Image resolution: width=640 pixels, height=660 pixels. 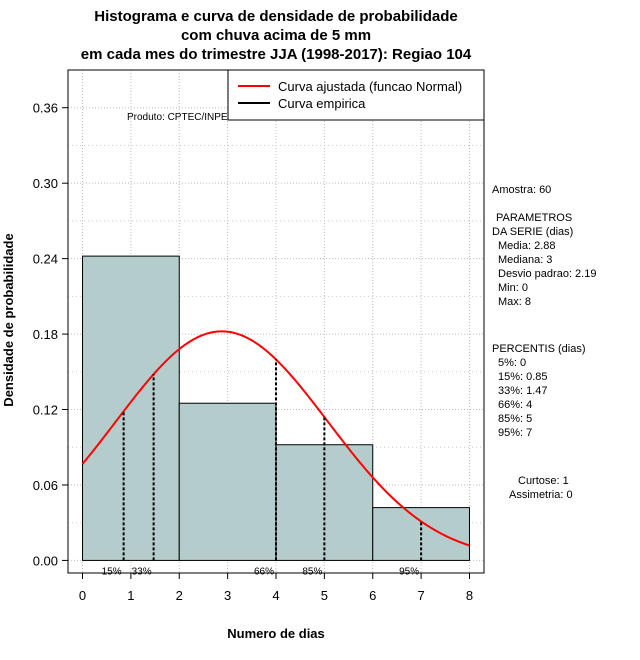 What do you see at coordinates (532, 232) in the screenshot?
I see `params-title-2: DA SERIE (dias)` at bounding box center [532, 232].